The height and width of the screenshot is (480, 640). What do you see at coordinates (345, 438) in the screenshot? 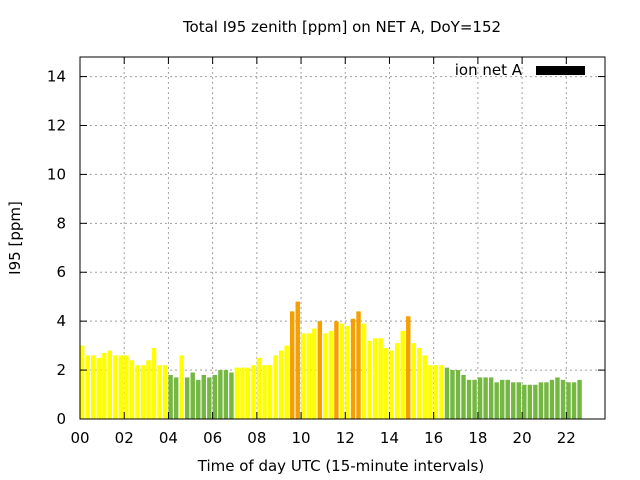
I see `x-tick-label: 12` at bounding box center [345, 438].